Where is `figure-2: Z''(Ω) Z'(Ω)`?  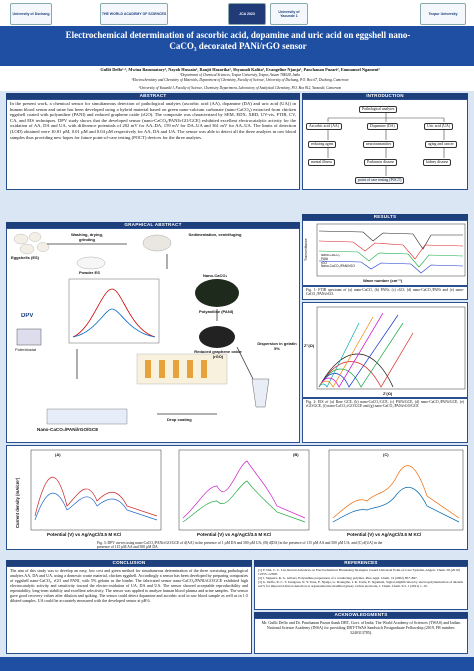
figure-2: Z''(Ω) Z'(Ω) is located at coordinates (385, 350).